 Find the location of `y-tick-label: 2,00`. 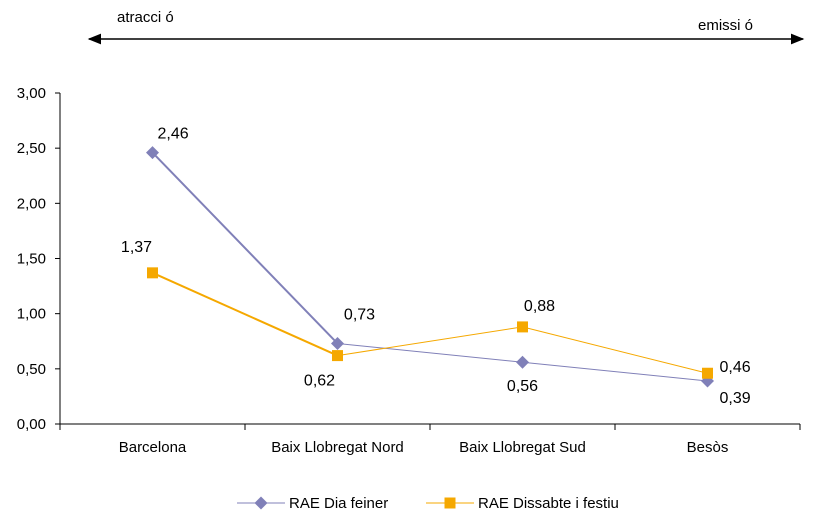

y-tick-label: 2,00 is located at coordinates (31, 203).